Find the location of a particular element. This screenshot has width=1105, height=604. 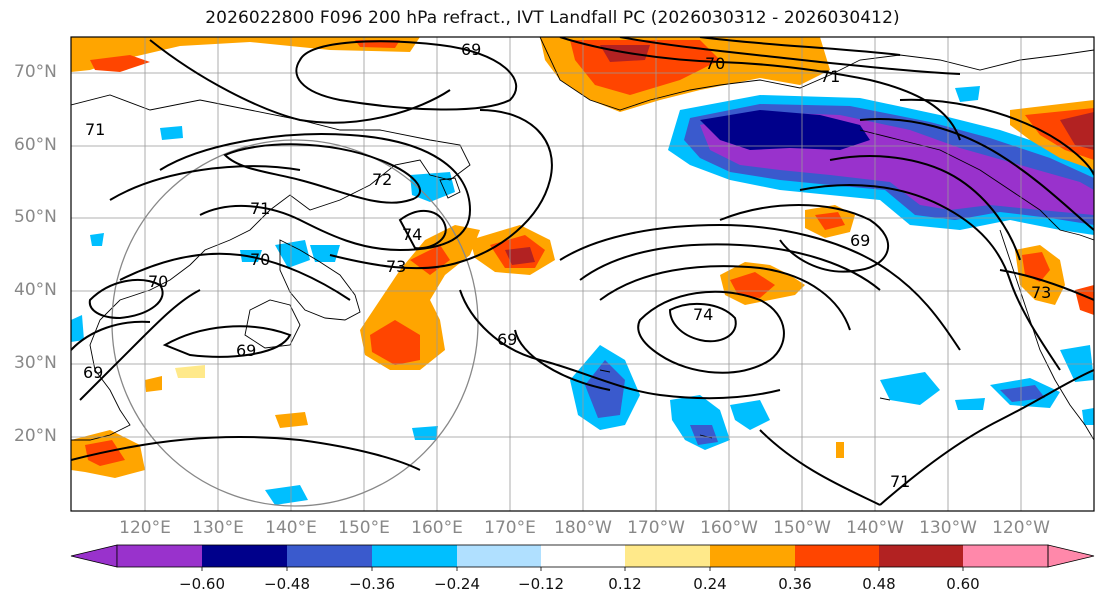

lat-label-20n: 20°N is located at coordinates (35, 436).